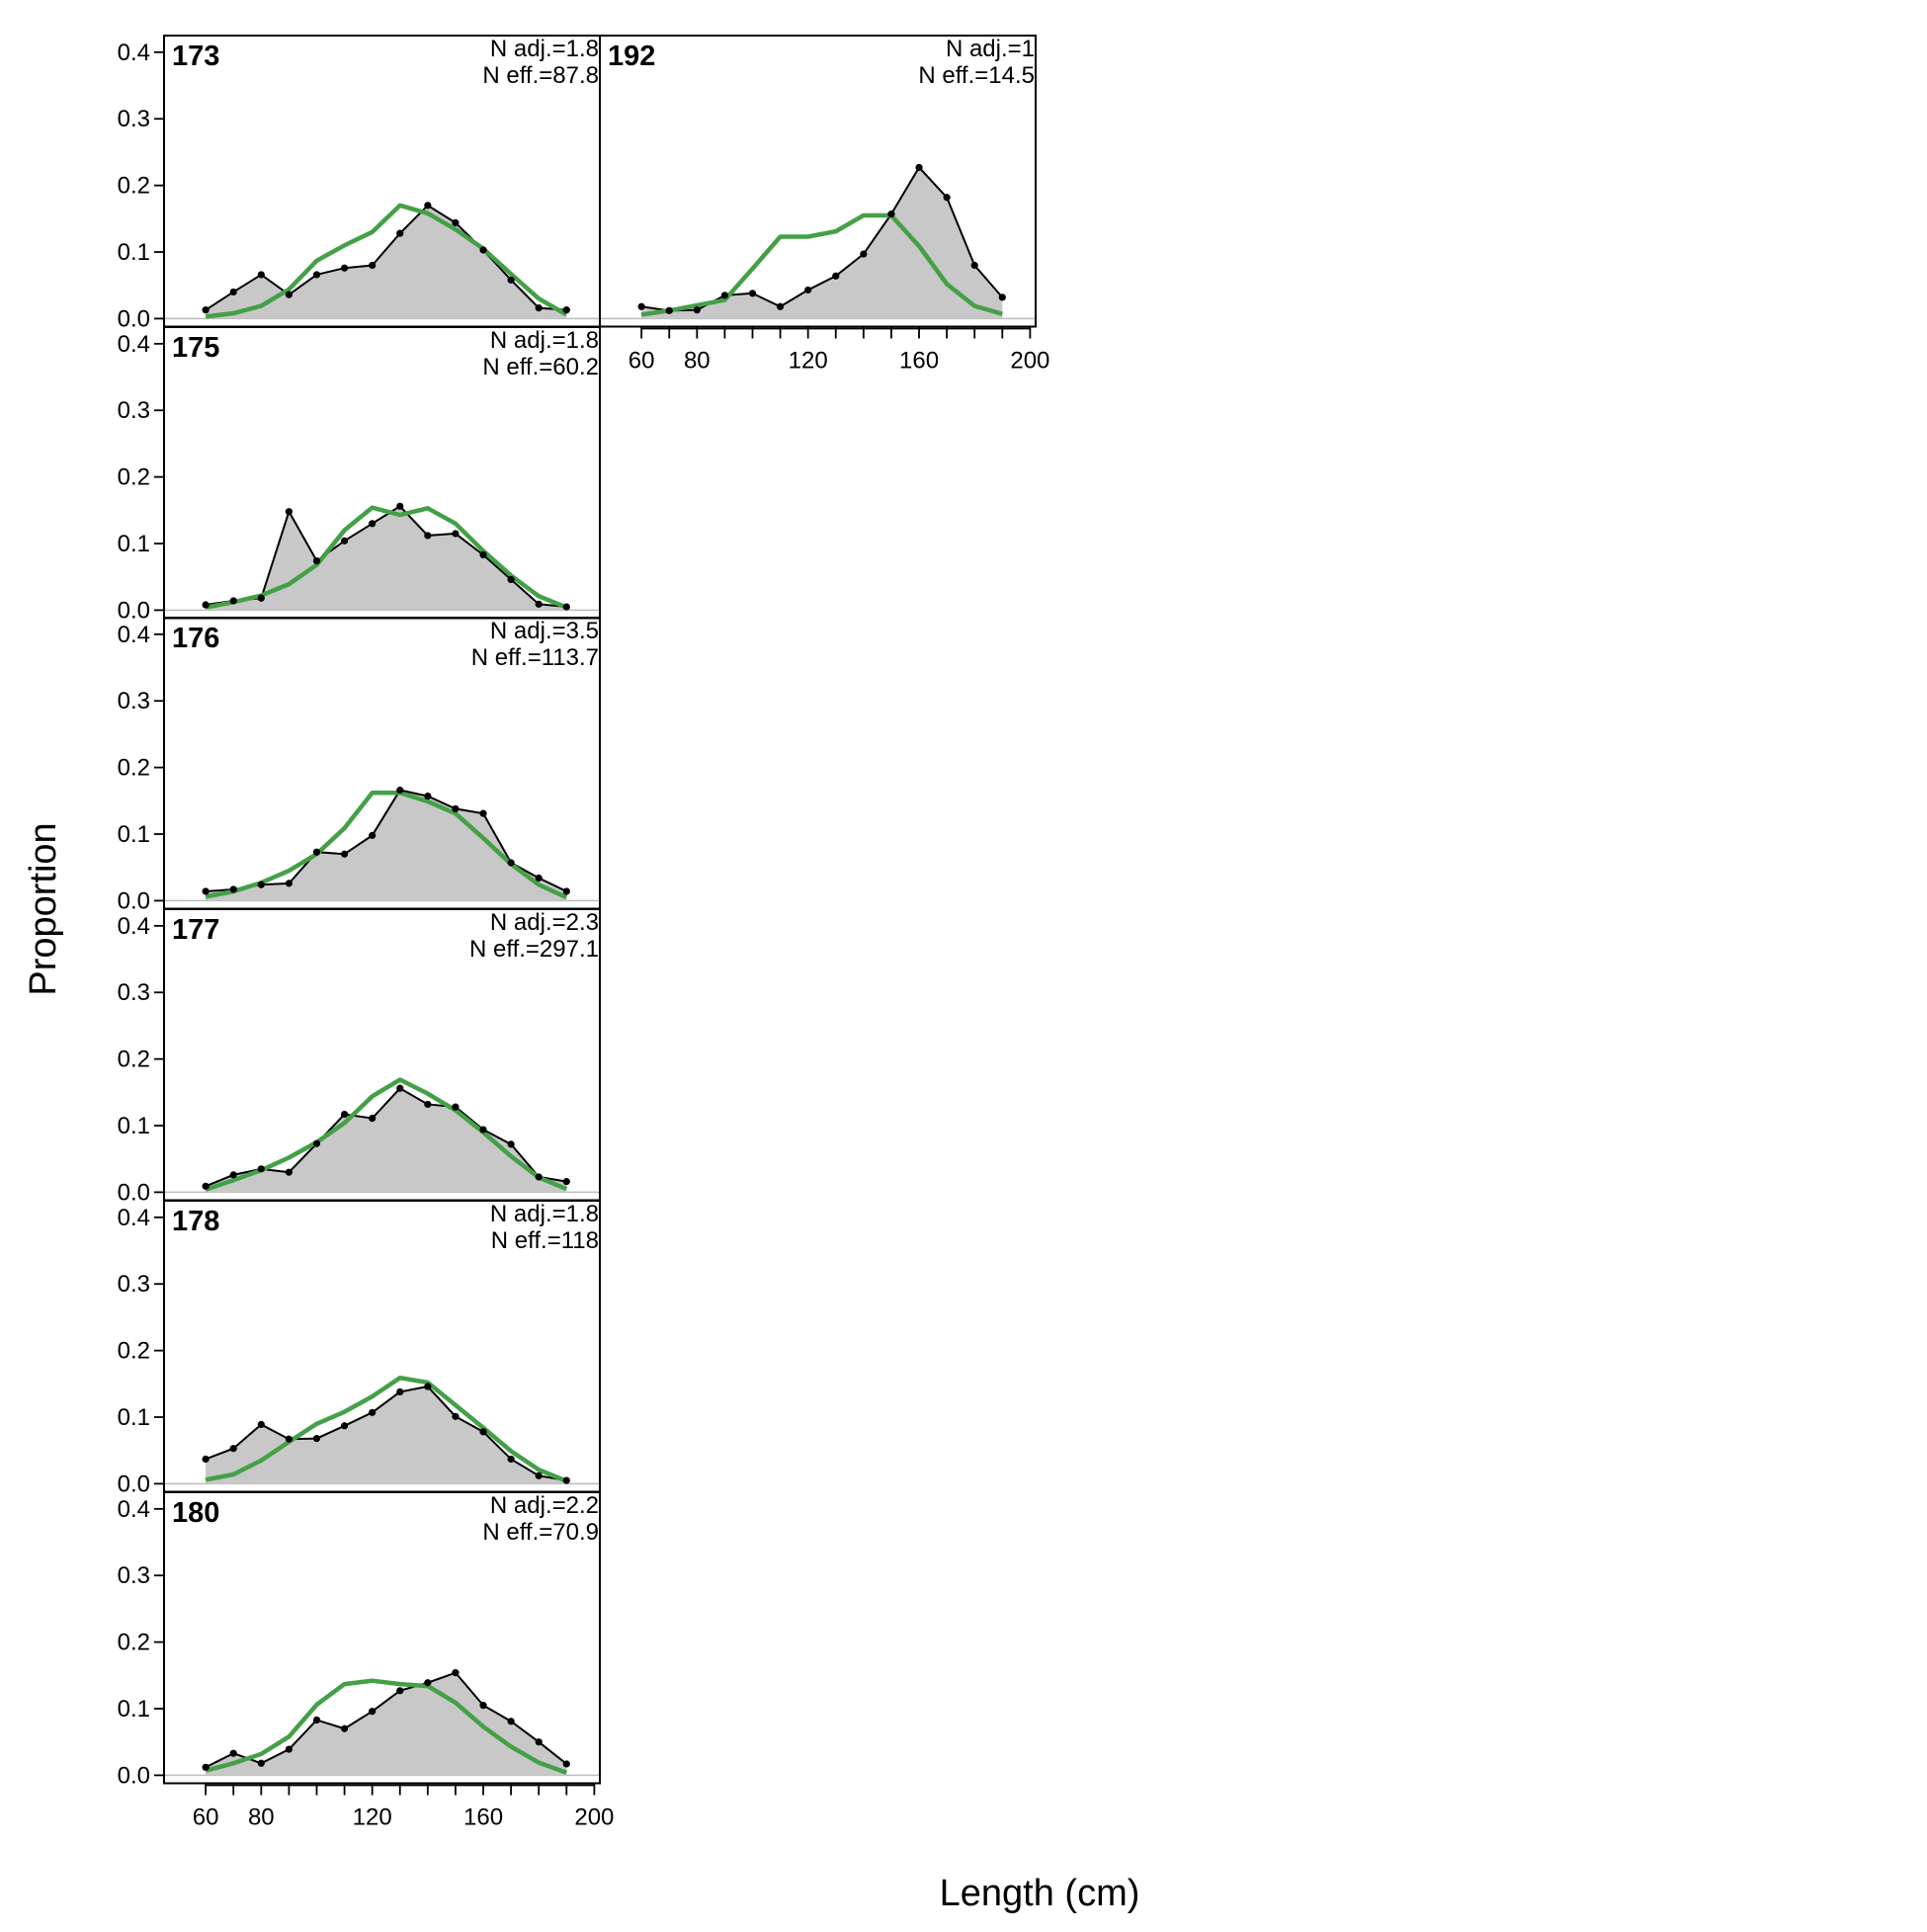  What do you see at coordinates (134, 186) in the screenshot?
I see `panel-173-y-tick-label: 0.2` at bounding box center [134, 186].